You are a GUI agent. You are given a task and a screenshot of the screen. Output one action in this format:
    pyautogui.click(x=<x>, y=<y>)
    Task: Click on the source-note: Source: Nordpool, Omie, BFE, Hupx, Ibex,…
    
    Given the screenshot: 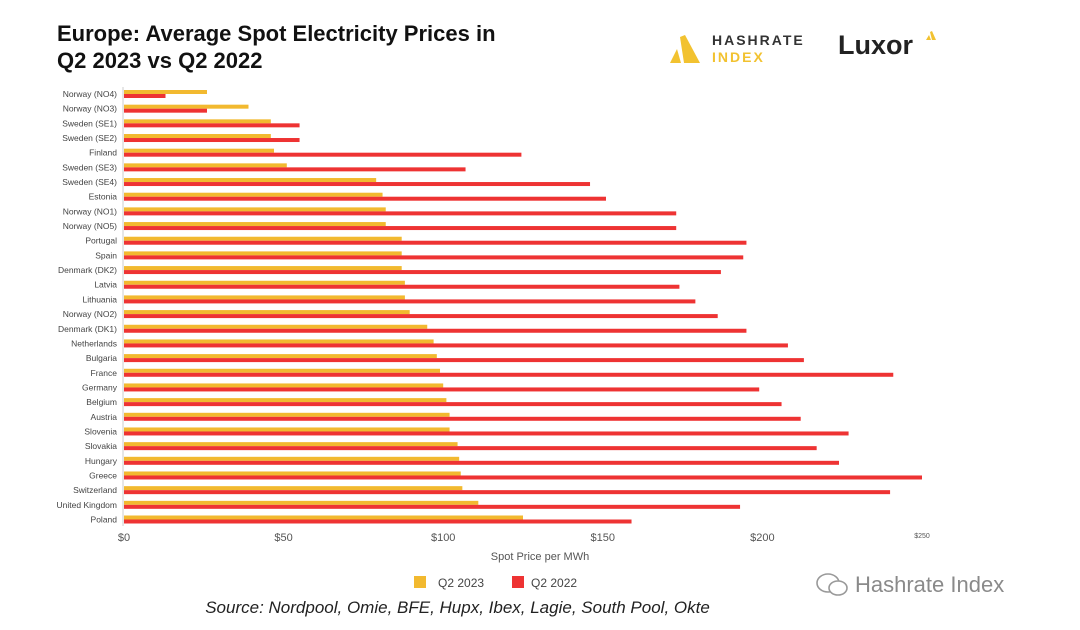 What is the action you would take?
    pyautogui.click(x=457, y=607)
    